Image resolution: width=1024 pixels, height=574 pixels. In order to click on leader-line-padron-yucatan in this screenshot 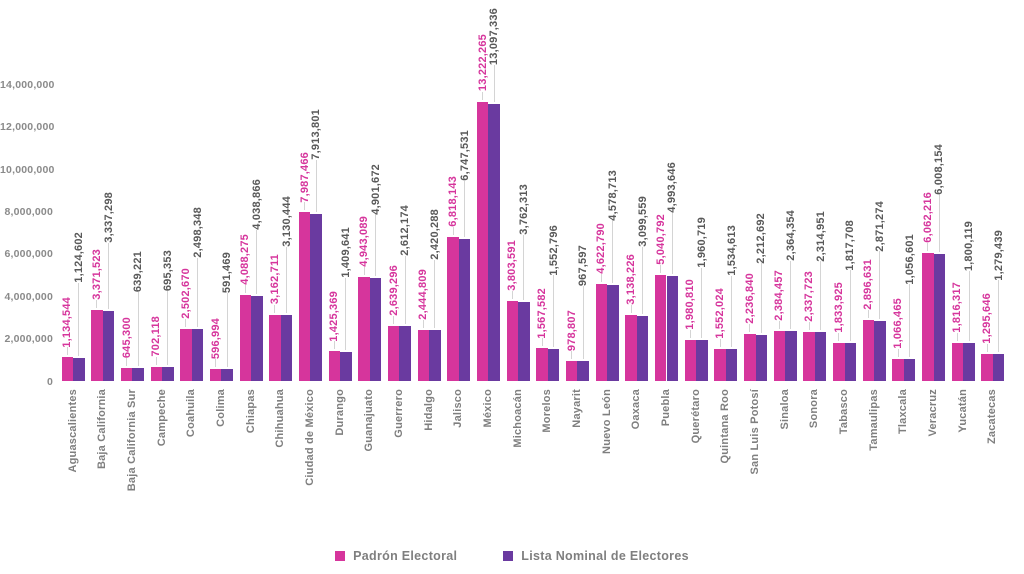, I will do `click(957, 337)`.